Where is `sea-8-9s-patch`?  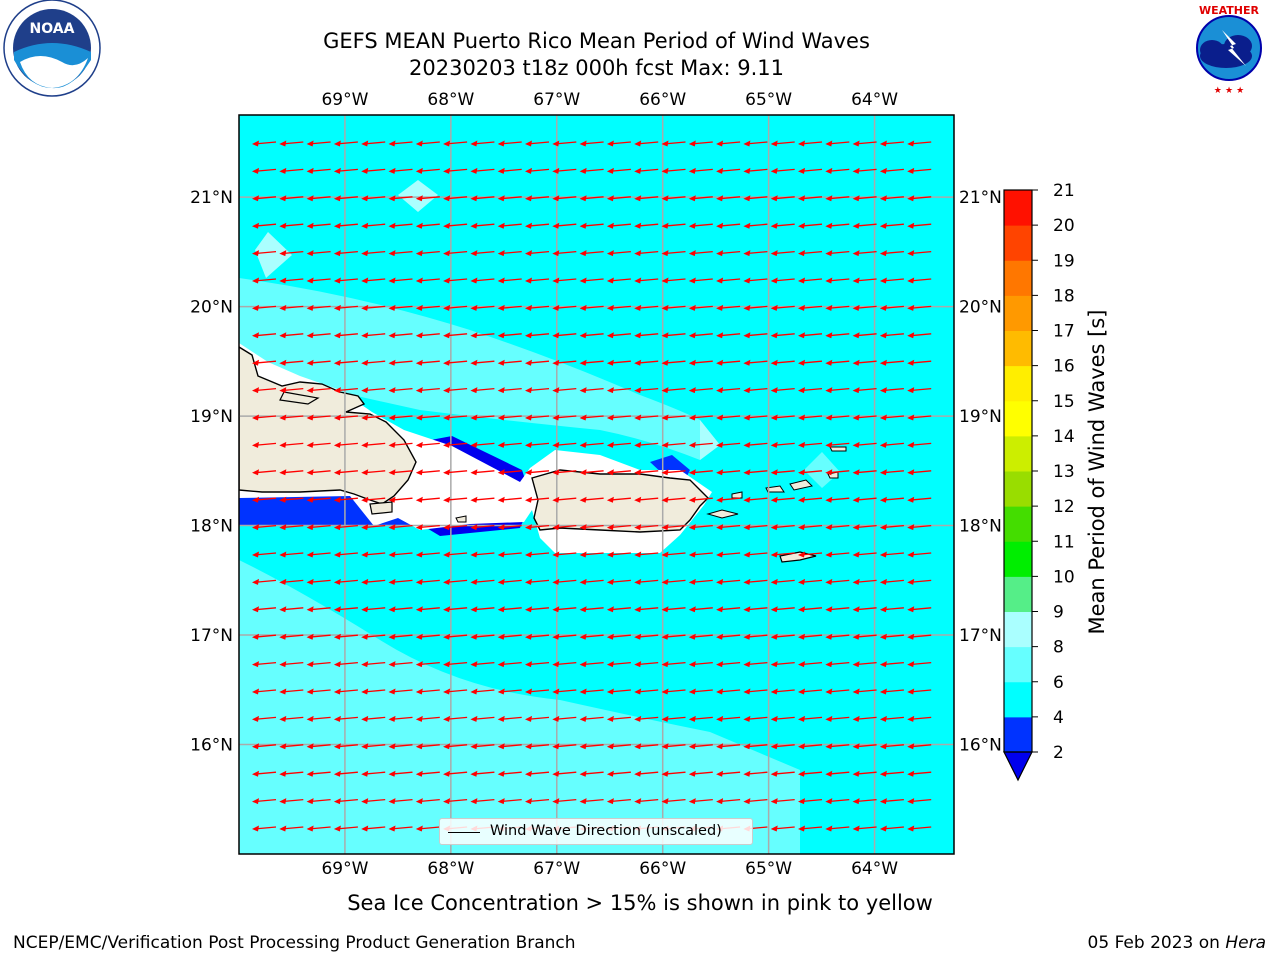
sea-8-9s-patch is located at coordinates (710, 440).